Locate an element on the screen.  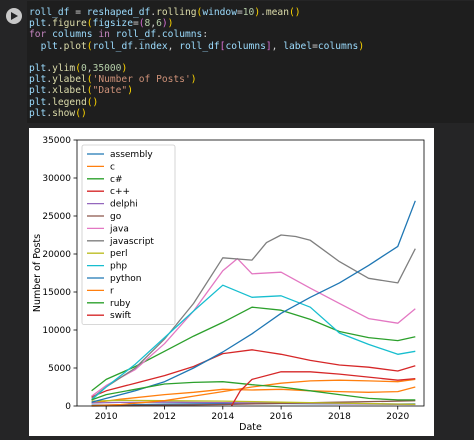
legend-entry: c is located at coordinates (112, 167).